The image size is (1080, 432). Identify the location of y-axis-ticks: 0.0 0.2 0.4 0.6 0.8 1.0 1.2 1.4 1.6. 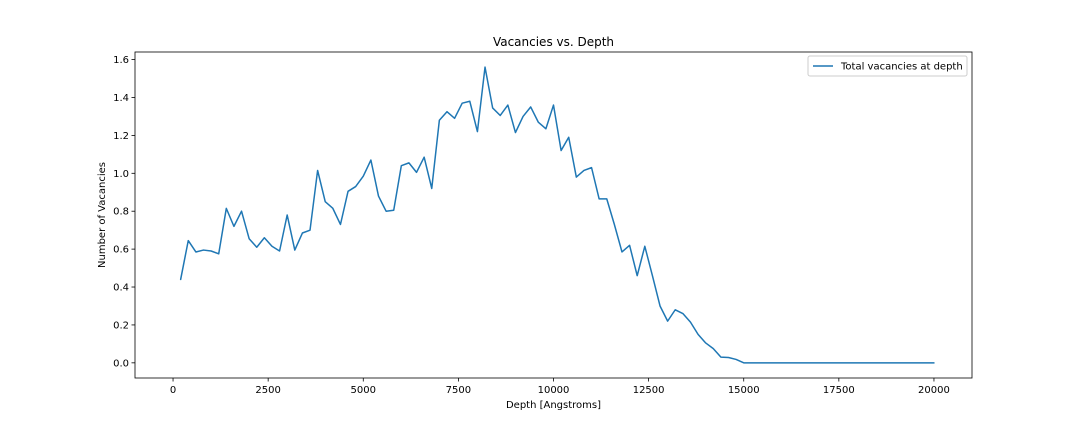
(124, 212).